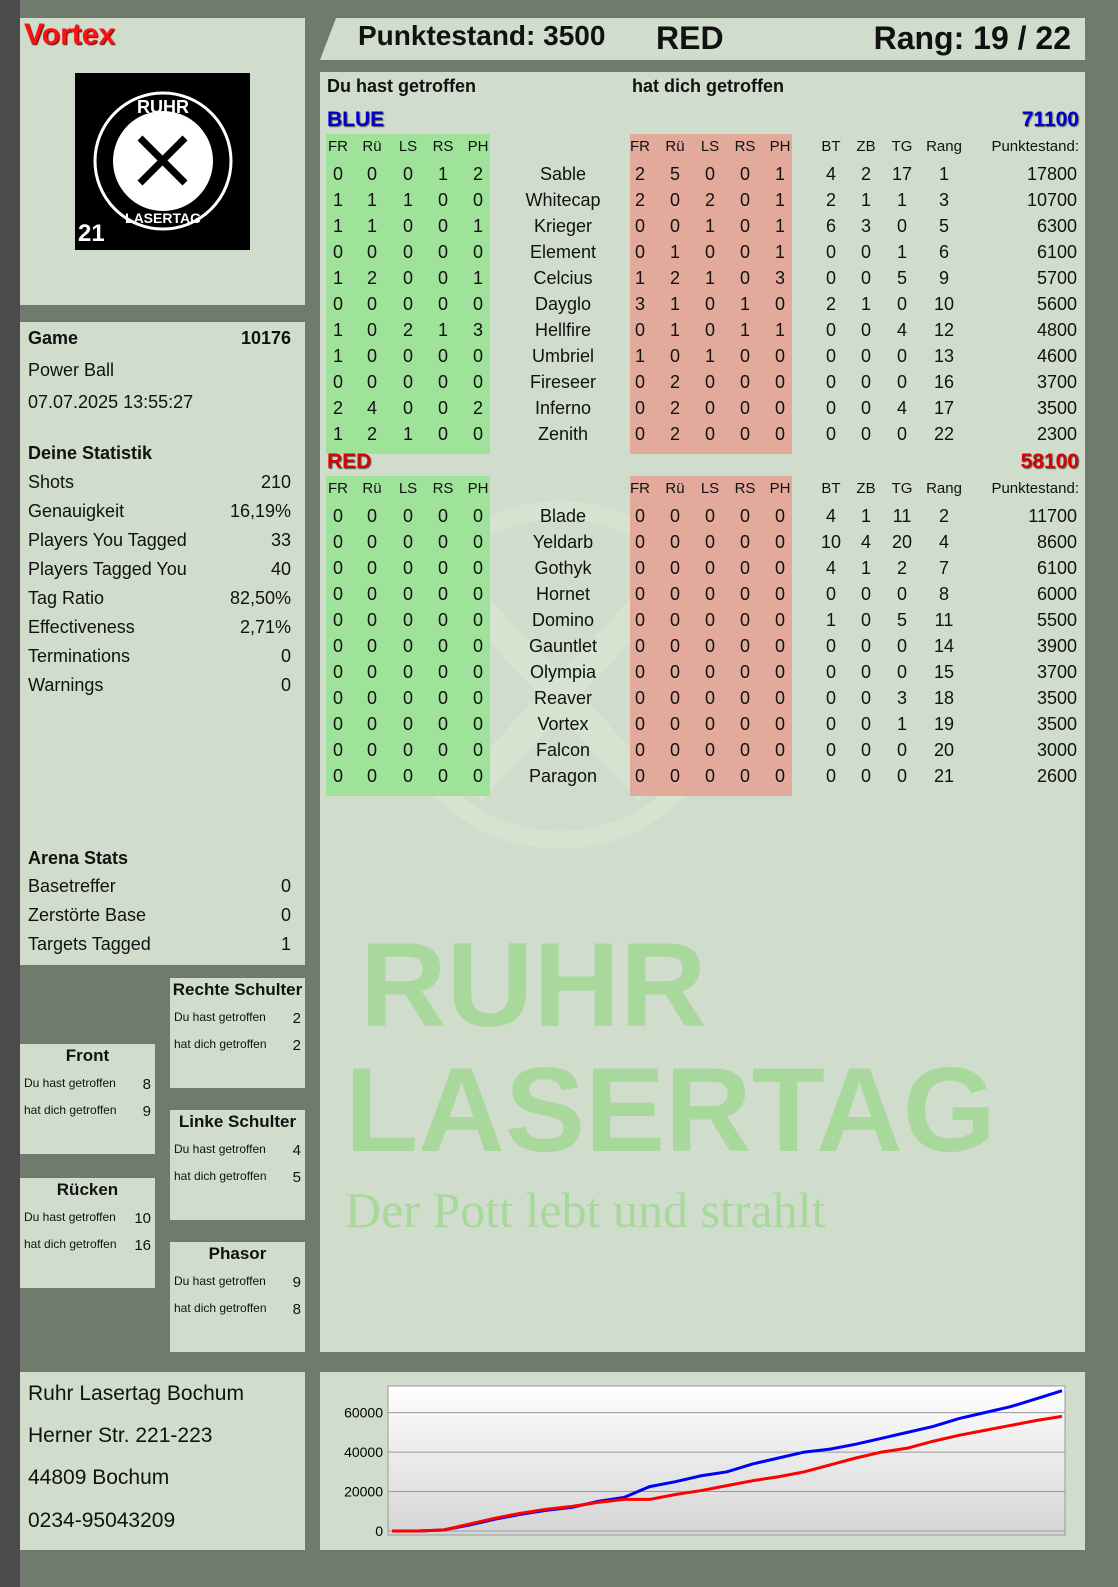  I want to click on col-header: PH, so click(478, 146).